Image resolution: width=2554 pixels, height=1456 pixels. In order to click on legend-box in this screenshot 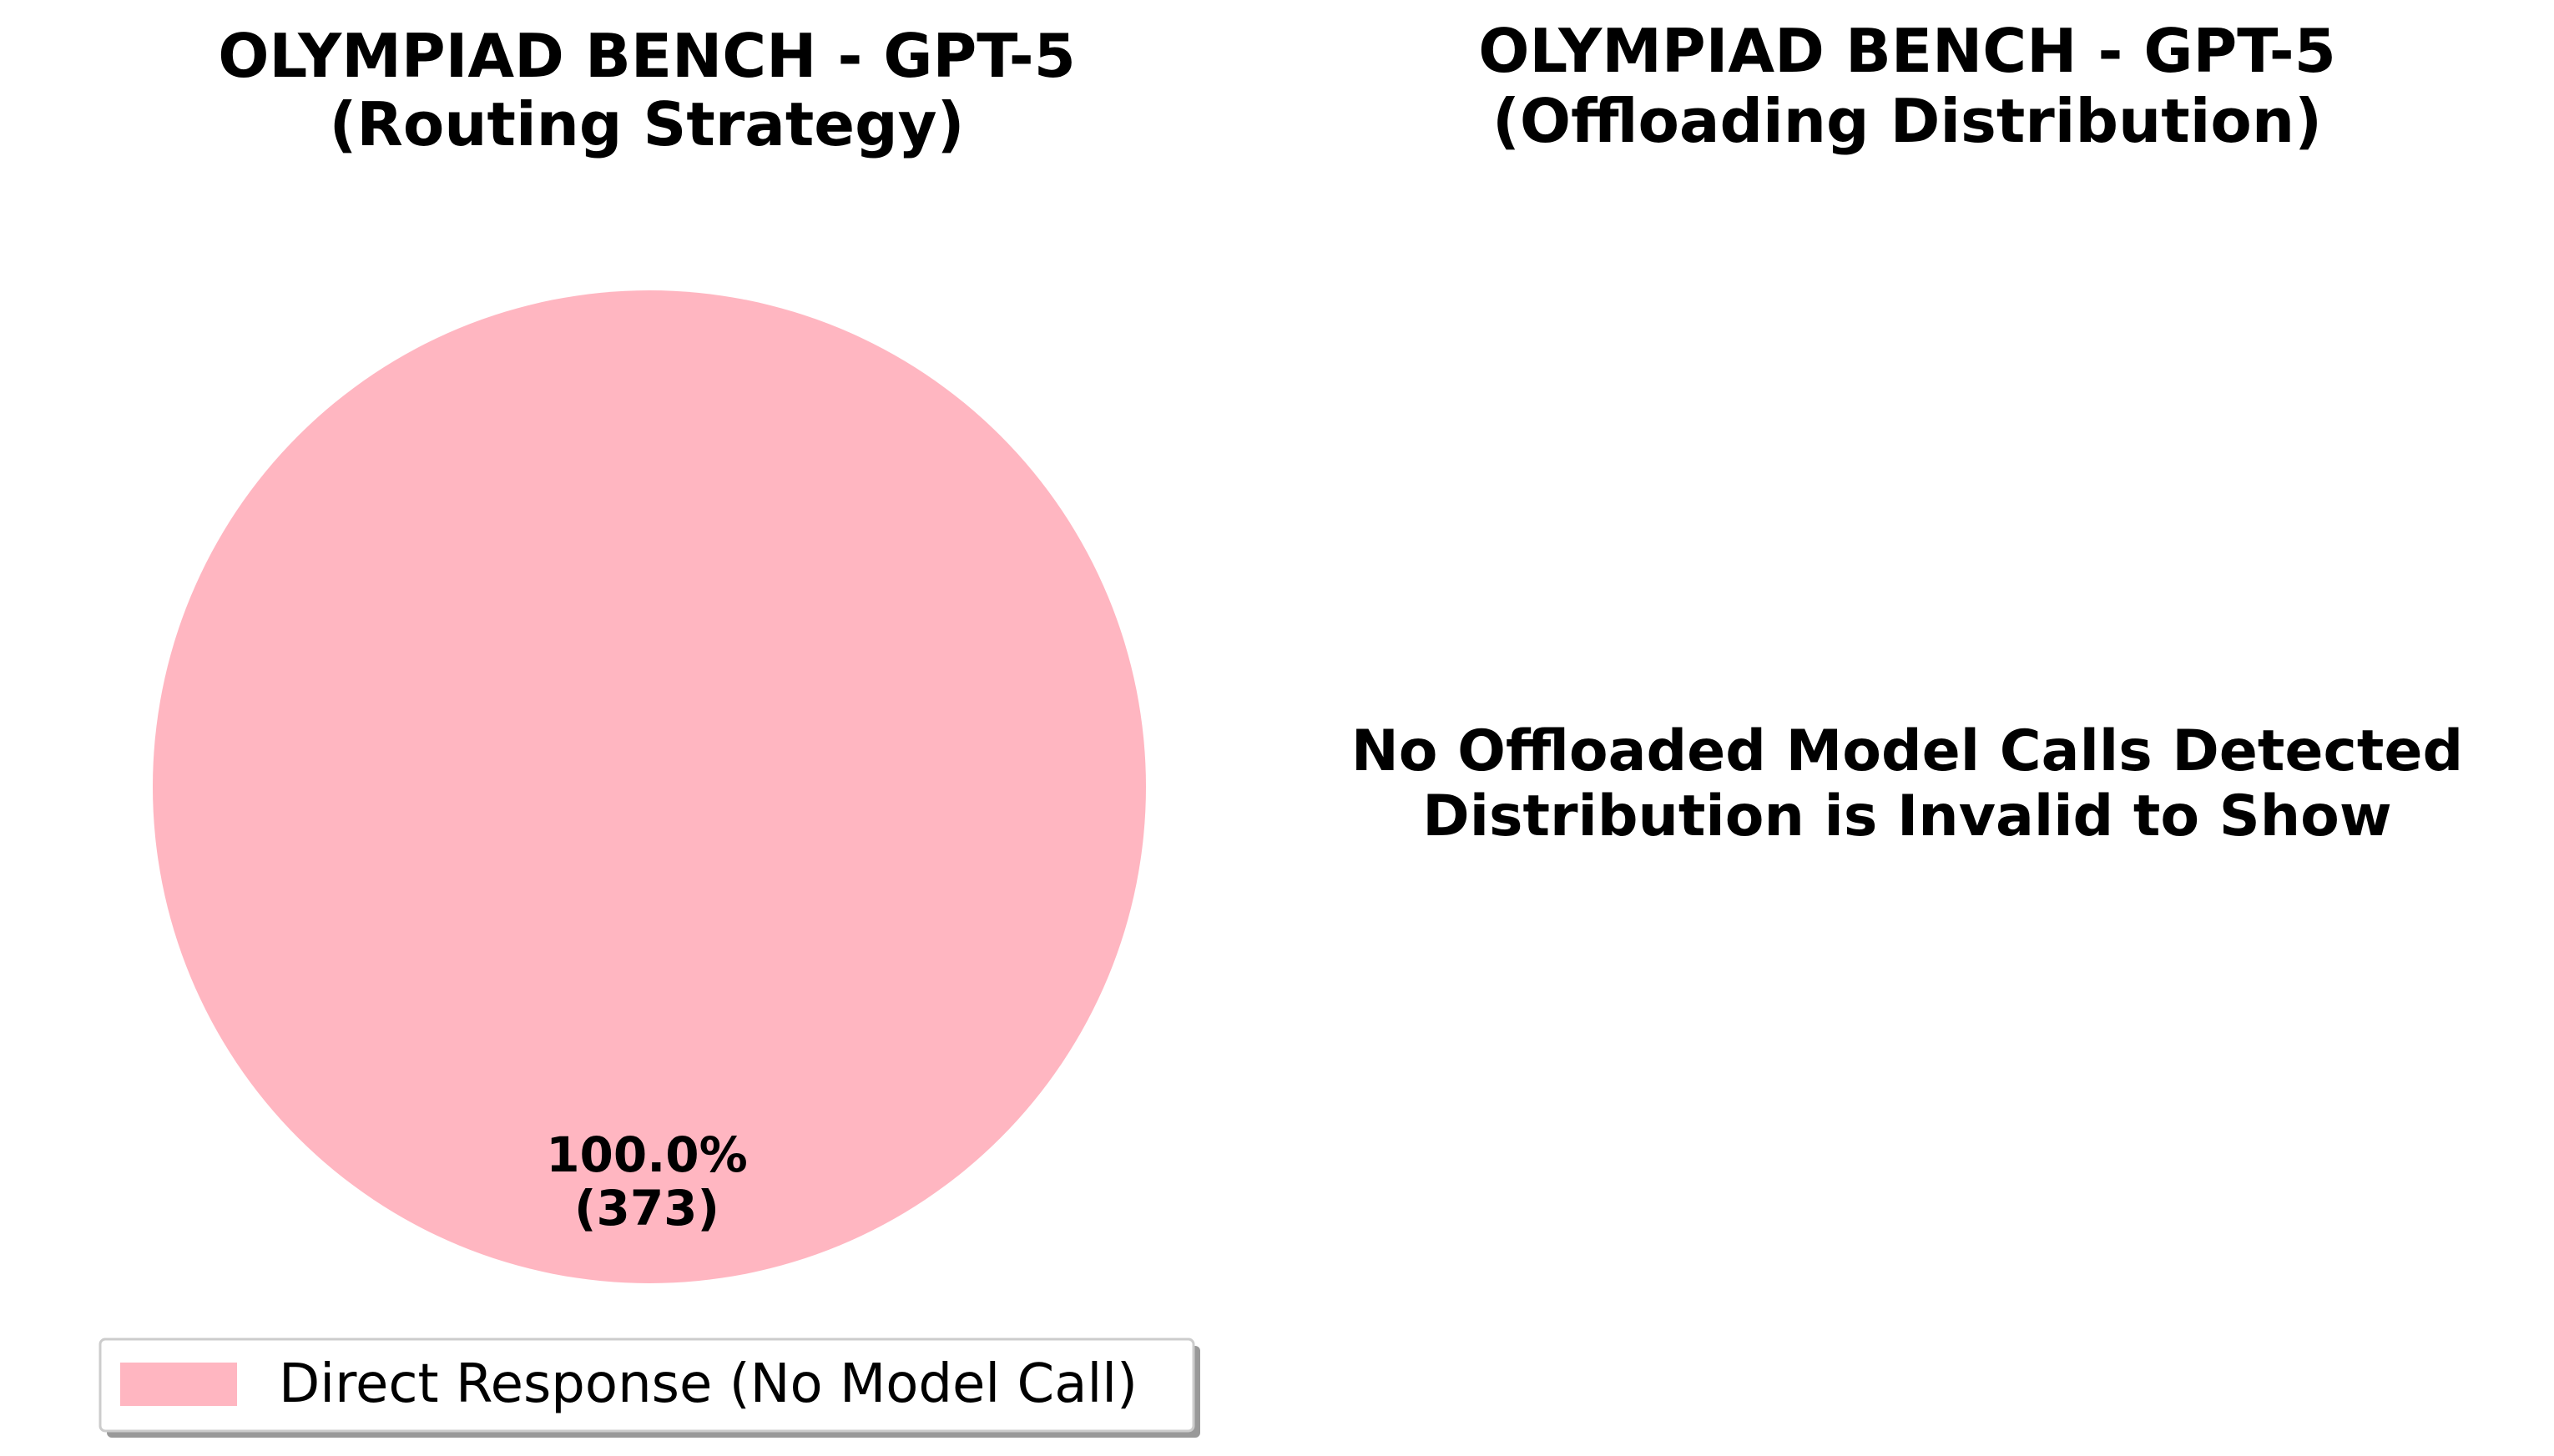, I will do `click(646, 1385)`.